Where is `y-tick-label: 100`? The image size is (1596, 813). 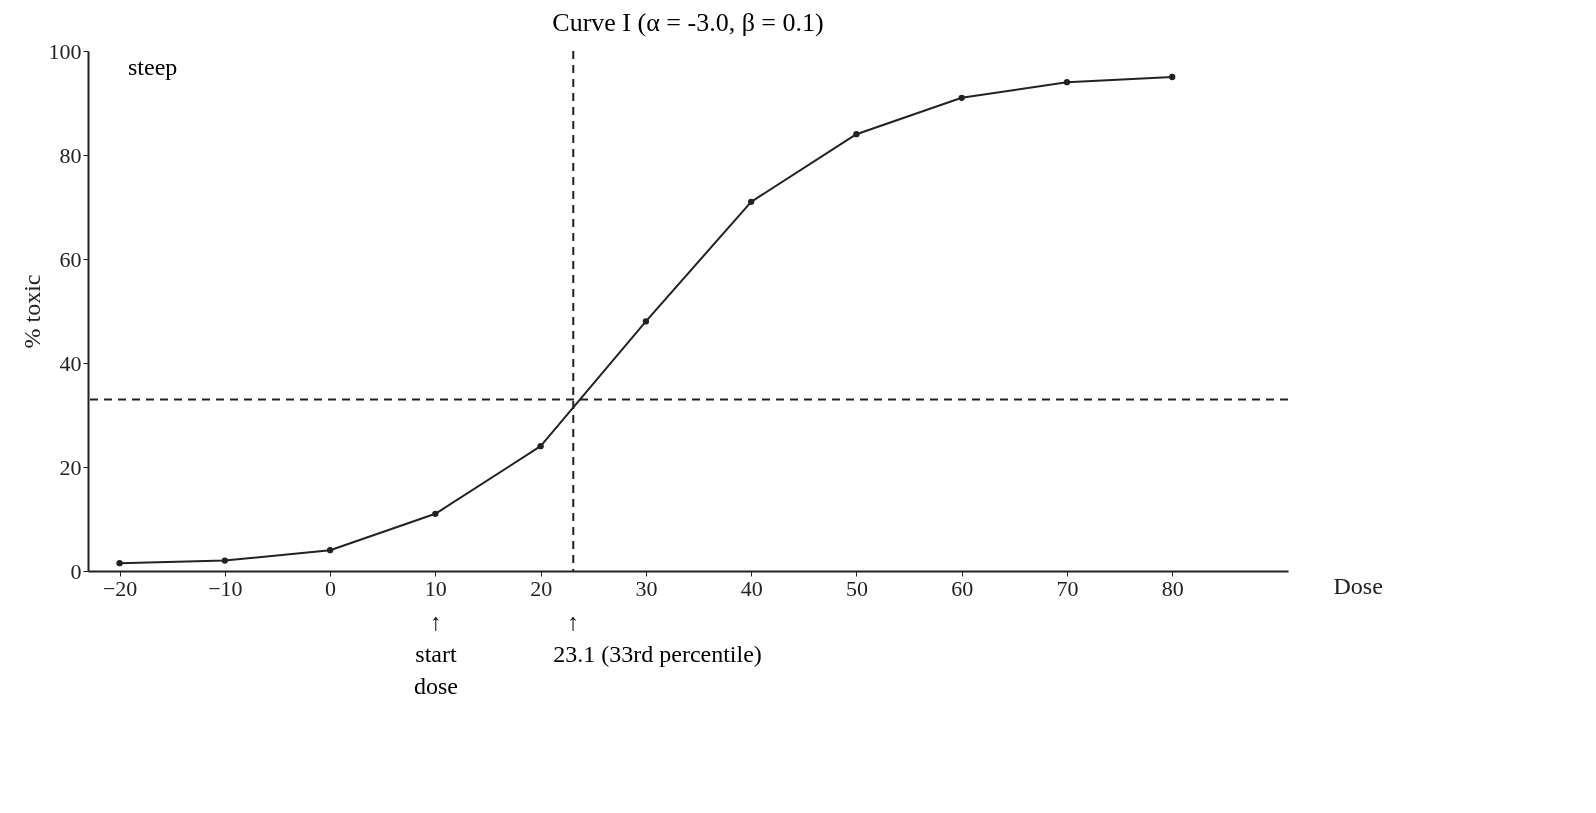 y-tick-label: 100 is located at coordinates (65, 51).